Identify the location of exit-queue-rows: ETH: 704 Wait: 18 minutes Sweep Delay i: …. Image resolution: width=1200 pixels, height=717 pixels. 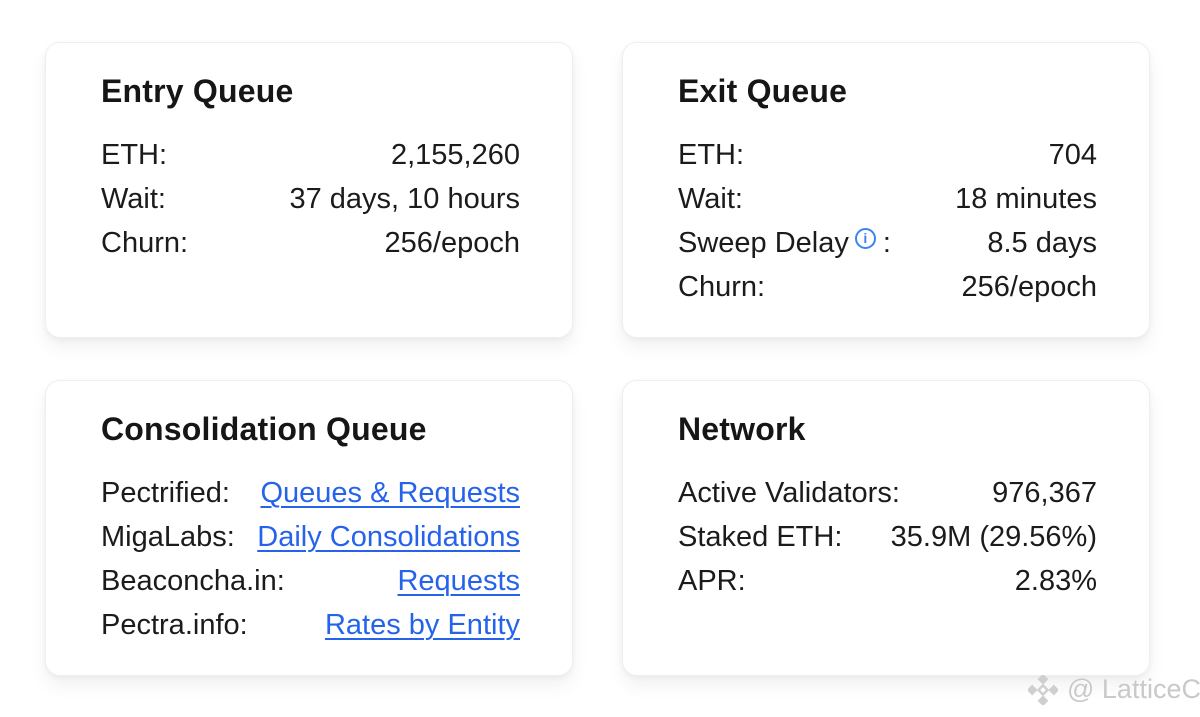
(887, 221).